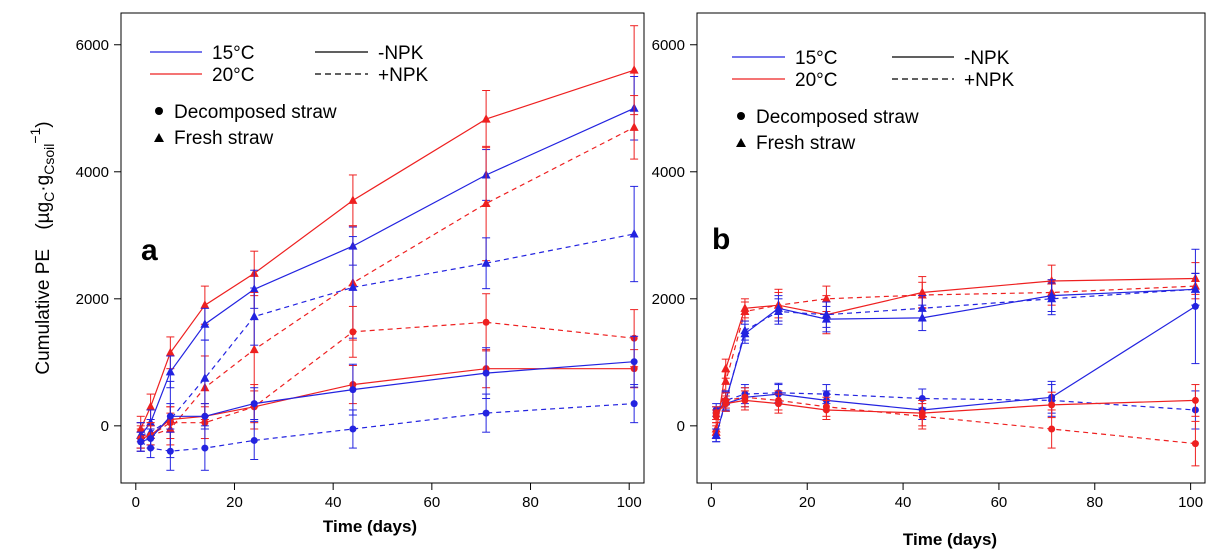 This screenshot has height=554, width=1209. Describe the element at coordinates (233, 53) in the screenshot. I see `legend-label-15c: 15°C` at that location.